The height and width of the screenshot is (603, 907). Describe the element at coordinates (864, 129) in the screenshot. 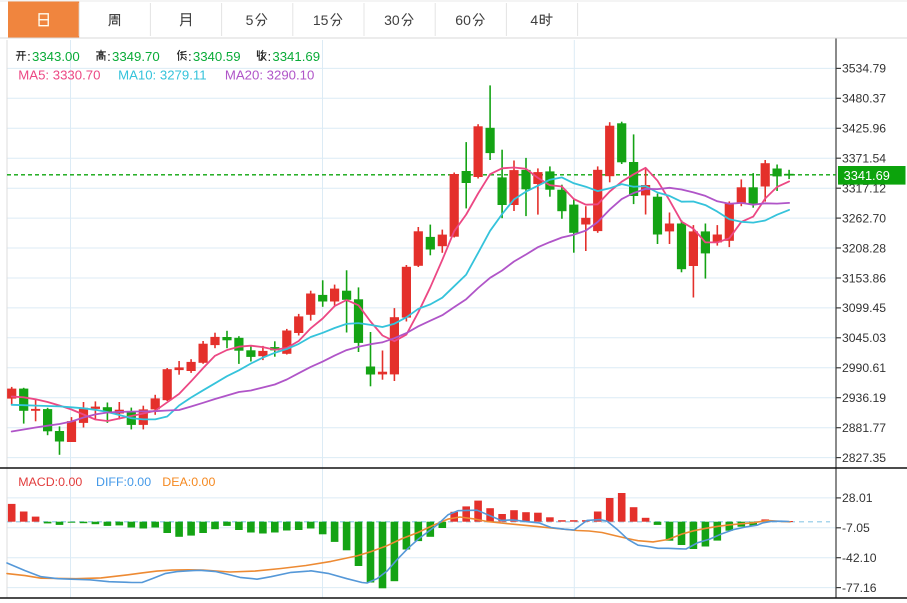

I see `svg-text: 3425.96` at that location.